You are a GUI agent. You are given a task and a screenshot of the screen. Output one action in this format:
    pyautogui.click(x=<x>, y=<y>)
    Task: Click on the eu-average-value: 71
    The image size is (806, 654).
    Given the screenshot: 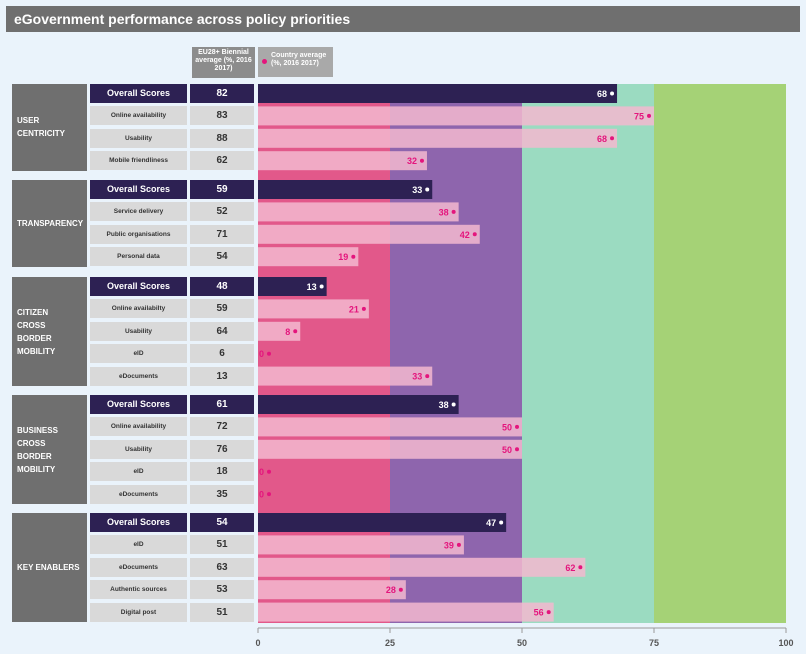 What is the action you would take?
    pyautogui.click(x=222, y=234)
    